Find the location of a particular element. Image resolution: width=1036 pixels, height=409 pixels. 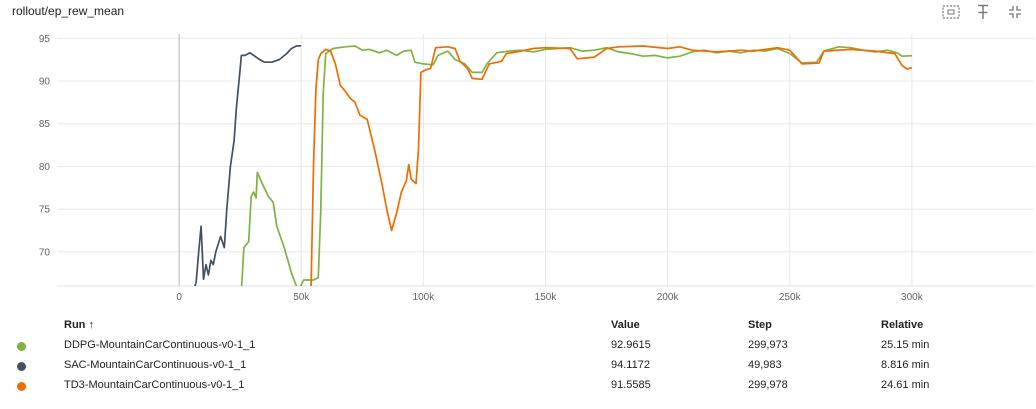

x-tick-label: 0 is located at coordinates (179, 297).